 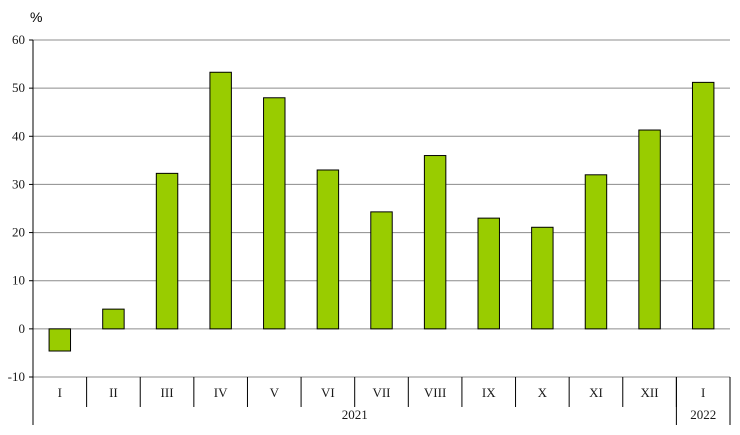 What do you see at coordinates (435, 392) in the screenshot?
I see `x-tick-label: VIII` at bounding box center [435, 392].